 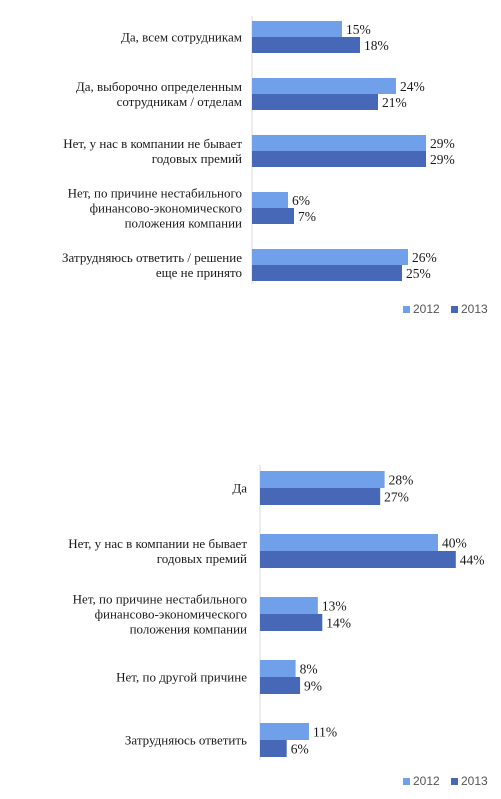 What do you see at coordinates (442, 143) in the screenshot?
I see `data-label-2012: 29%` at bounding box center [442, 143].